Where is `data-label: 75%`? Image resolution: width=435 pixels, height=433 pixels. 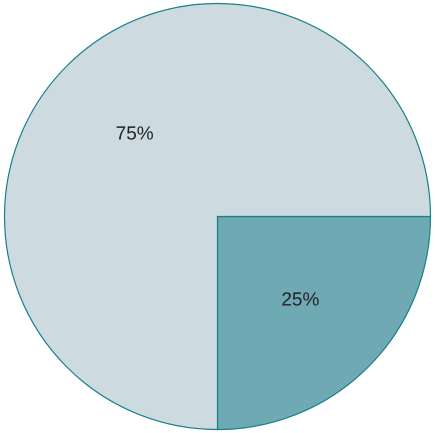
data-label: 75% is located at coordinates (135, 134).